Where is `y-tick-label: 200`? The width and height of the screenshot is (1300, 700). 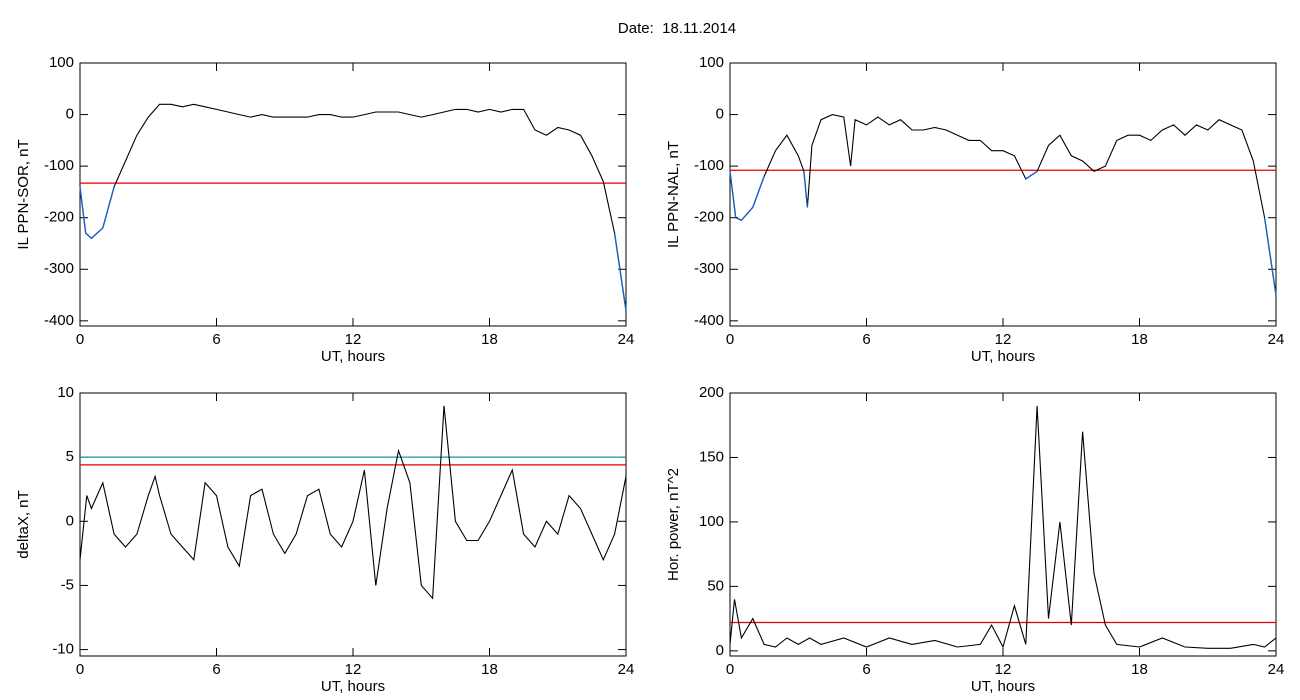
y-tick-label: 200 is located at coordinates (711, 392).